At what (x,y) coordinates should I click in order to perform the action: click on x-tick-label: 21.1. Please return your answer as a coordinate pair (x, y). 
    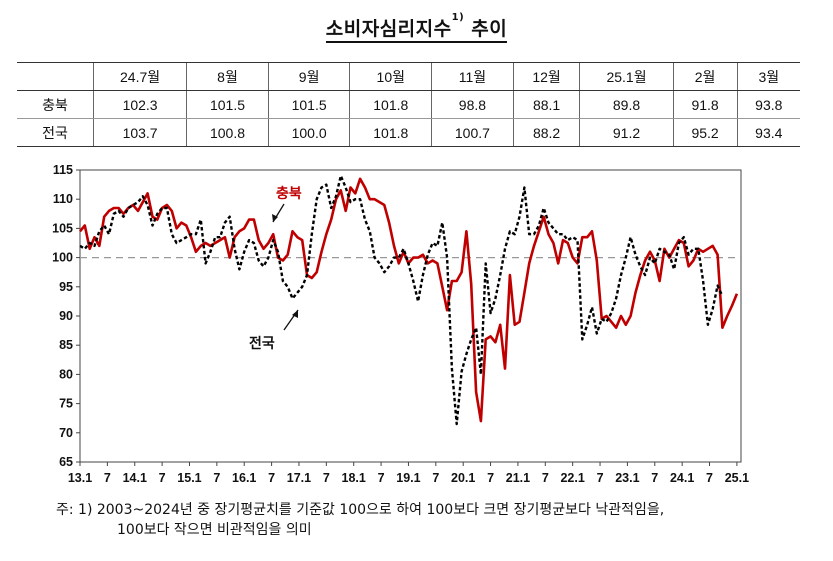
    Looking at the image, I should click on (518, 478).